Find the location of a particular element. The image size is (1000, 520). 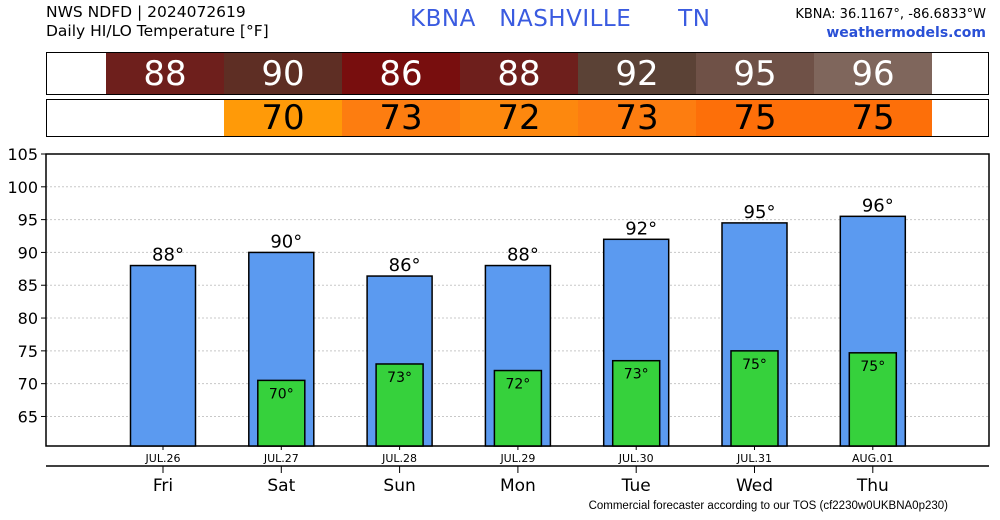

day-label: Sat is located at coordinates (281, 486).